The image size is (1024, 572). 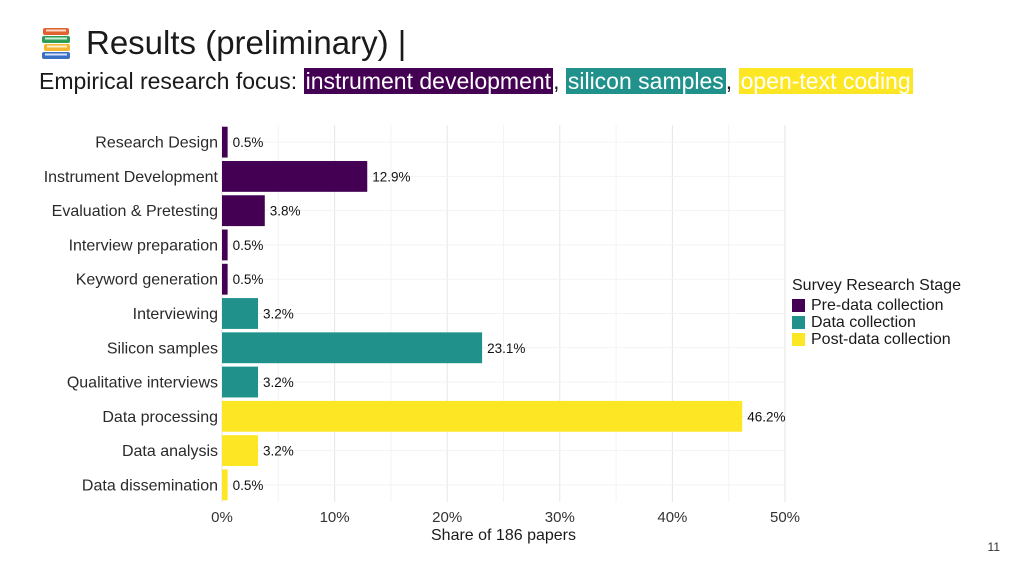 What do you see at coordinates (240, 451) in the screenshot?
I see `bar-data-analysis` at bounding box center [240, 451].